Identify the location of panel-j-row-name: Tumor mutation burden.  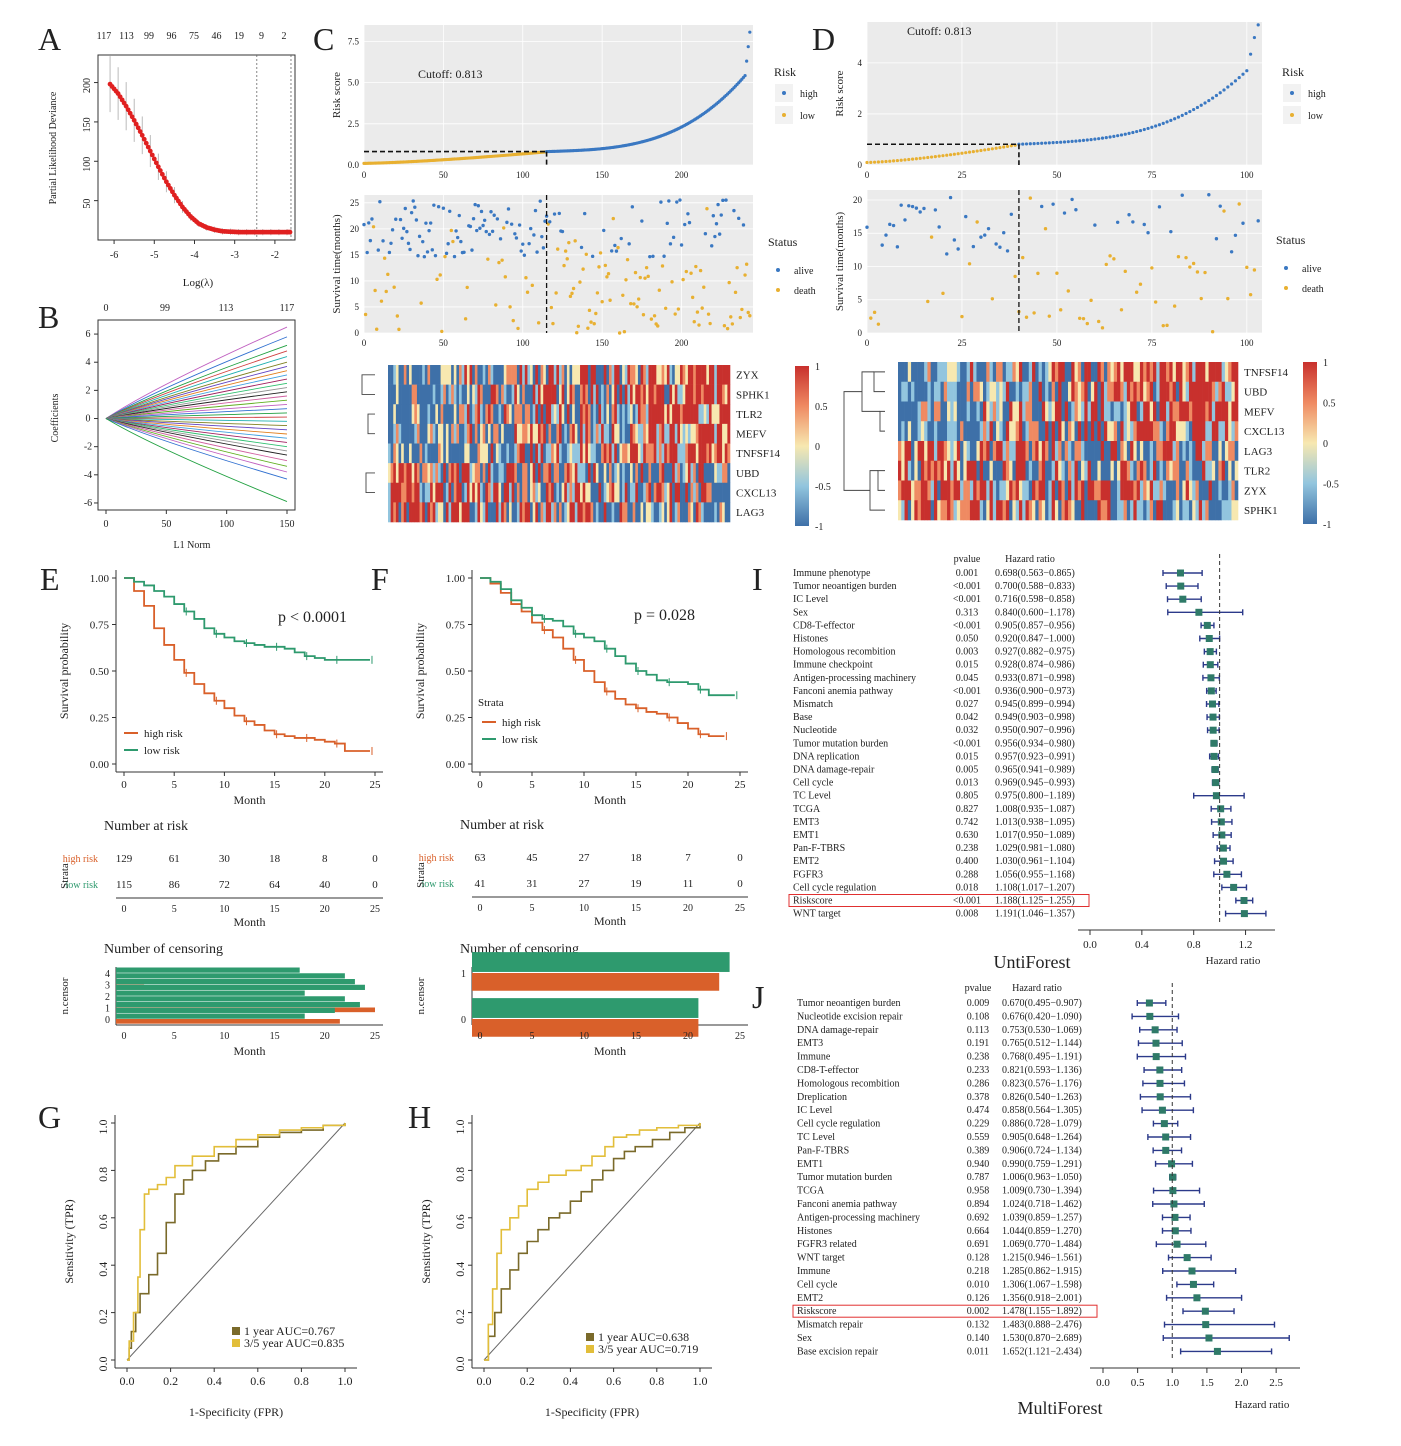
(844, 1177).